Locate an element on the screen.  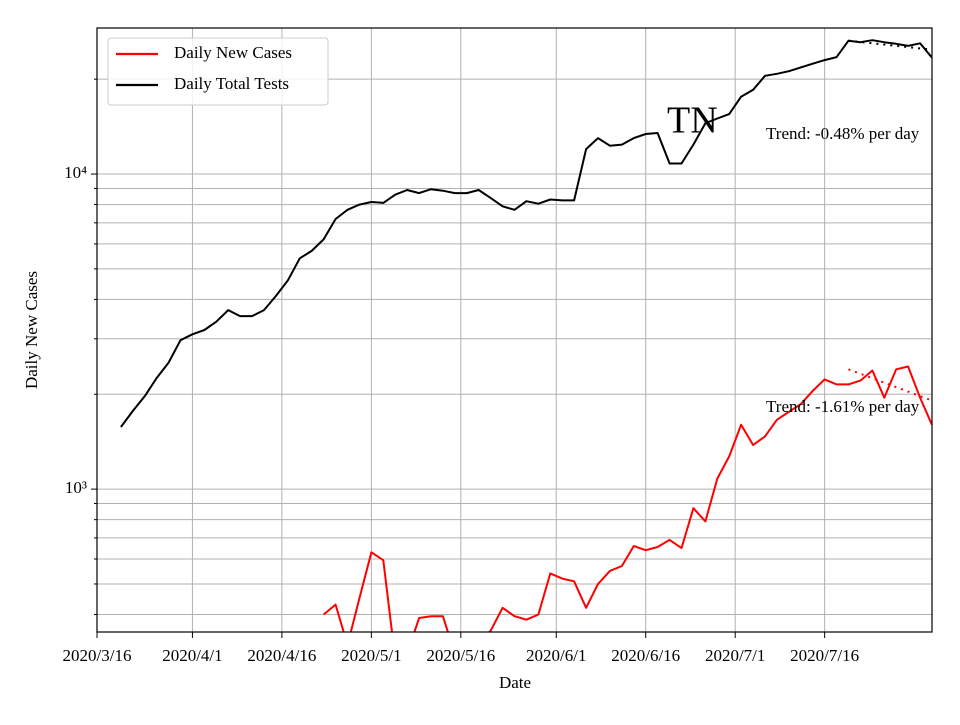
y-tick-label: 10³ is located at coordinates (76, 487).